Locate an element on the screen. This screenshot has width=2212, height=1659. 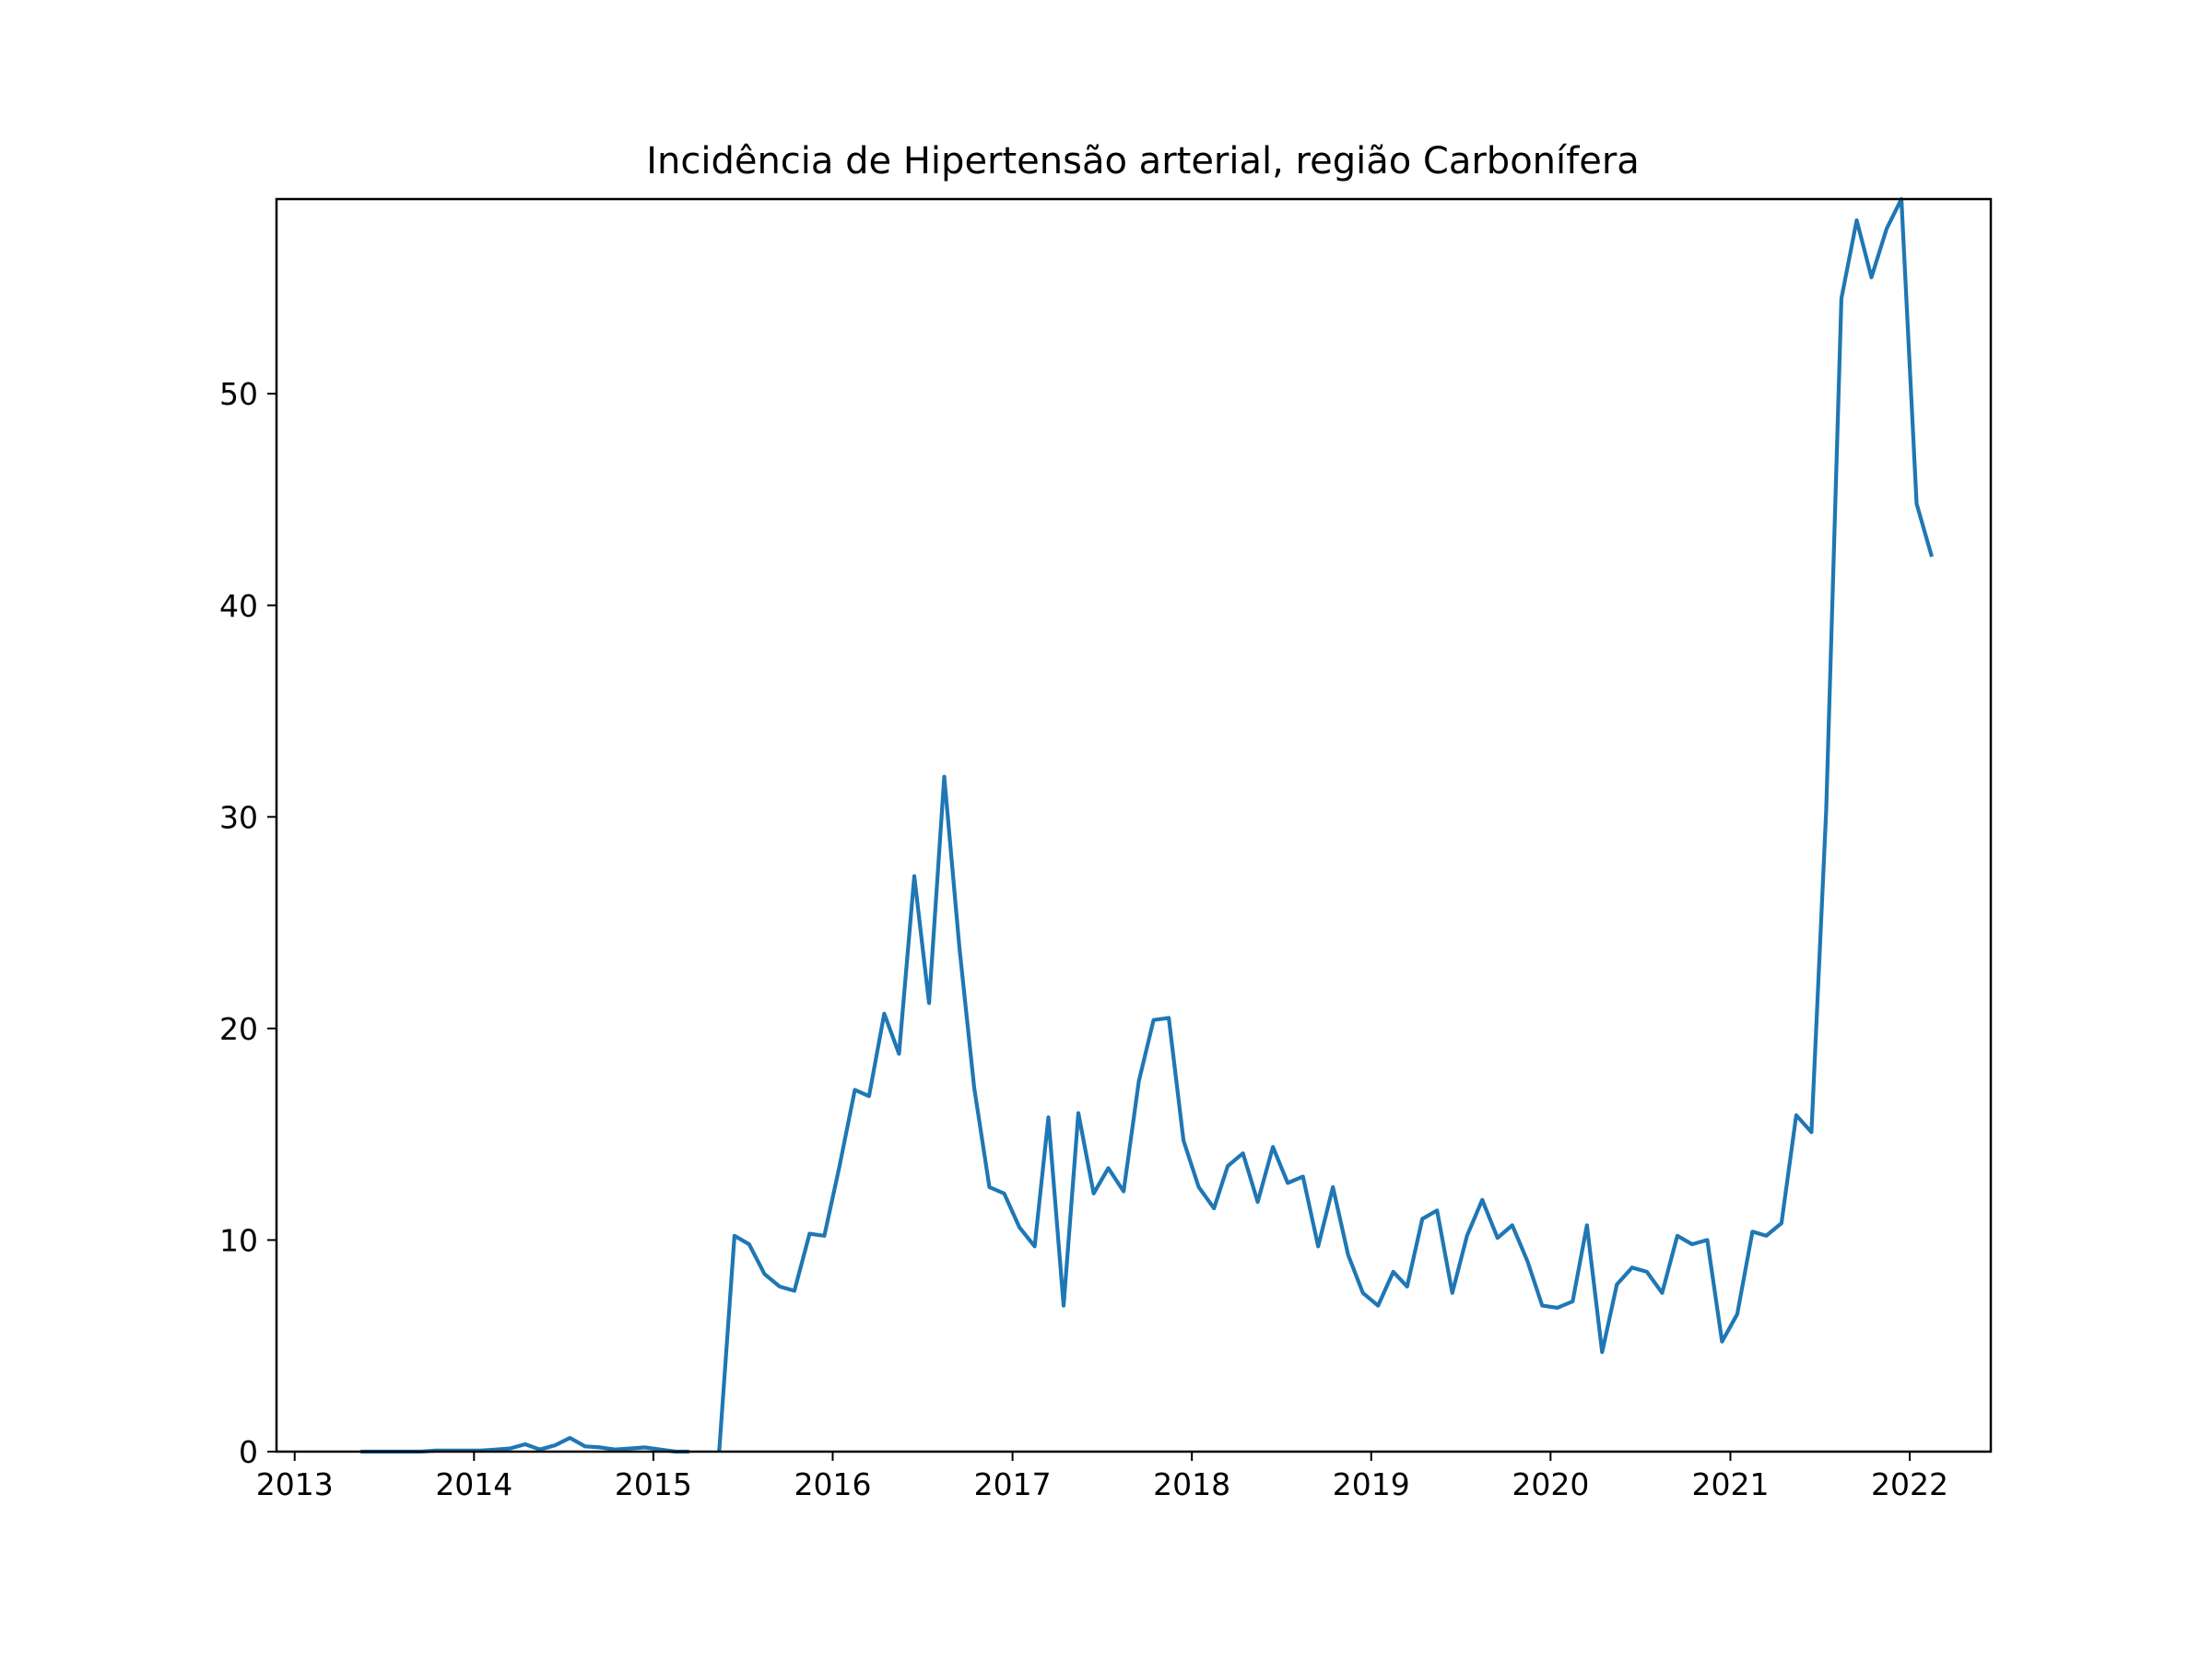
x-tick-label: 2021 is located at coordinates (1730, 1484).